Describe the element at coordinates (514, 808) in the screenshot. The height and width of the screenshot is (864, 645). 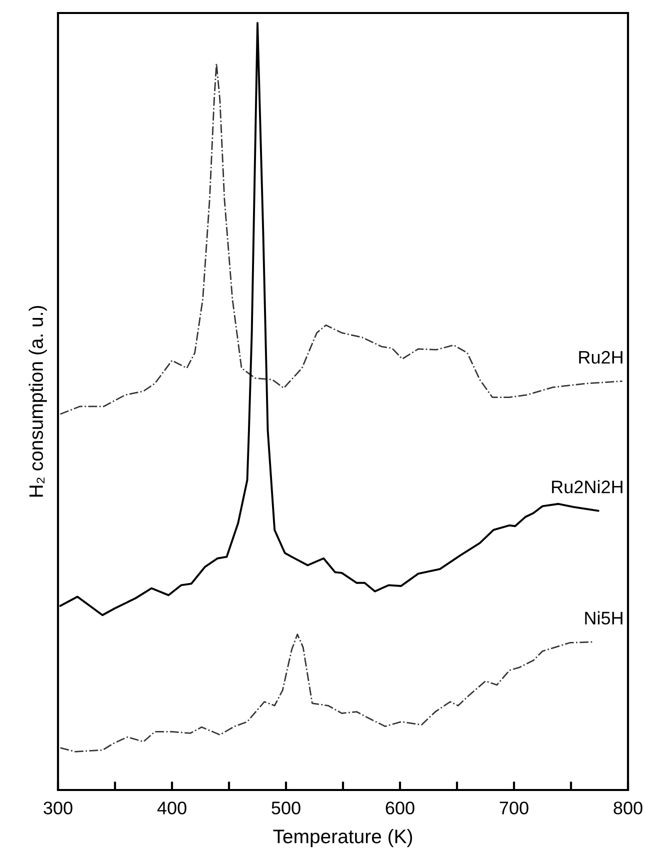
I see `x-tick-label: 700` at that location.